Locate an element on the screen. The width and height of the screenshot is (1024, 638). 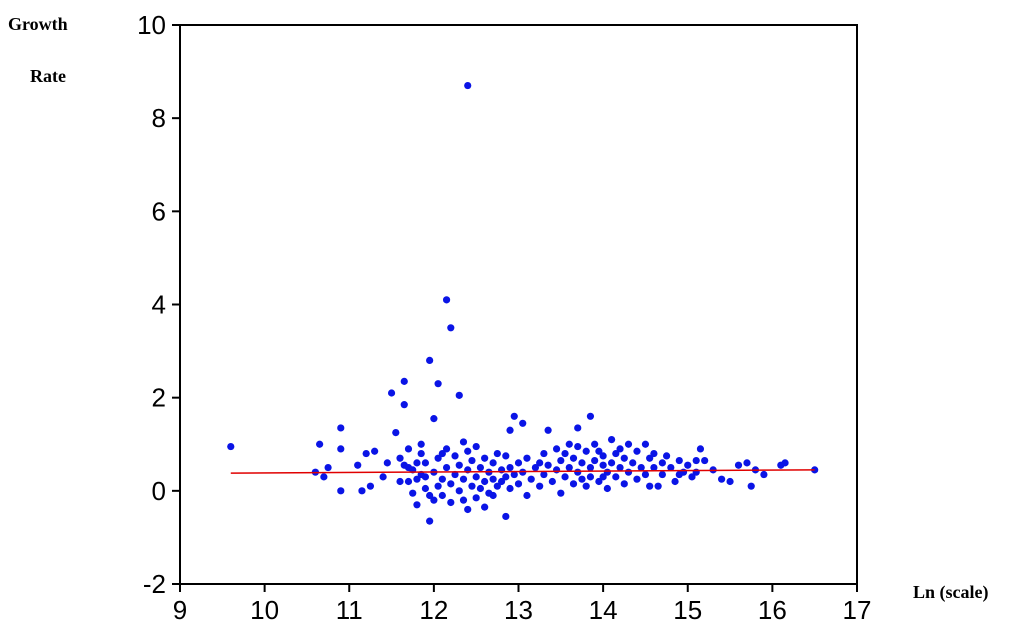
y-tick-label: -2 is located at coordinates (154, 584).